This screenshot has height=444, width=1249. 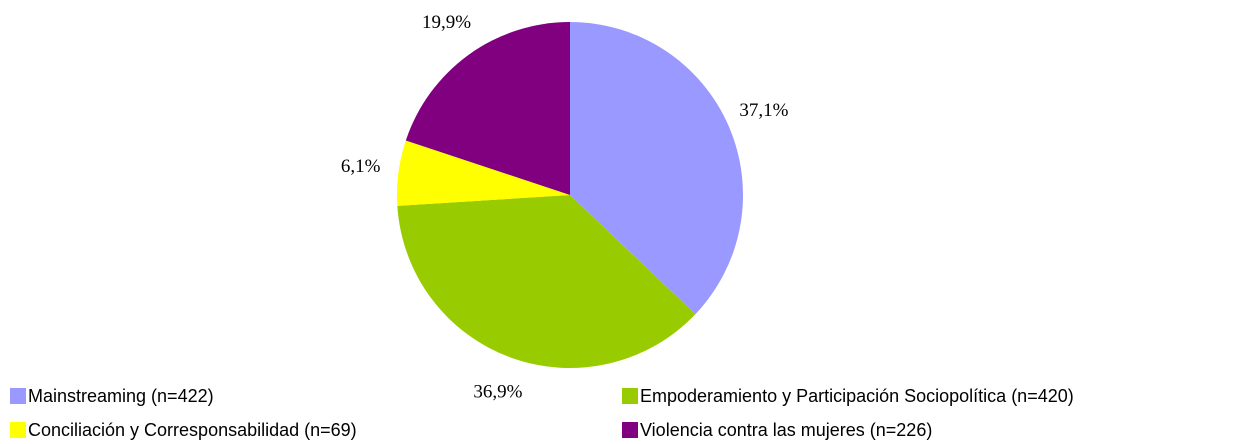 What do you see at coordinates (446, 22) in the screenshot?
I see `data-label: 19,9%` at bounding box center [446, 22].